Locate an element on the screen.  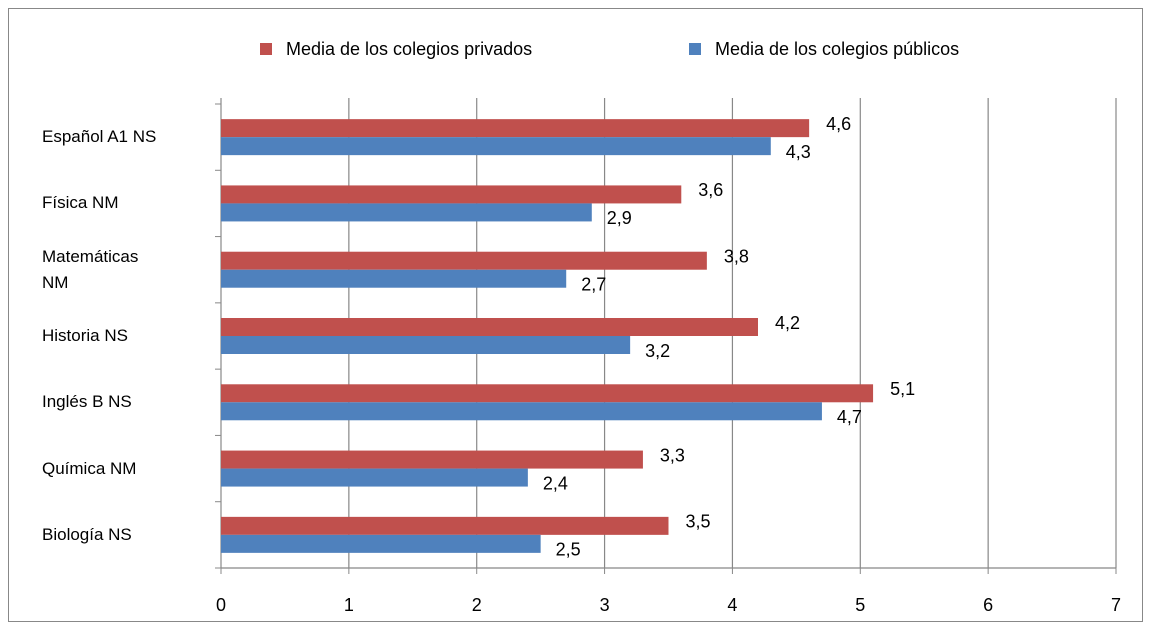
data-label: 2,4 is located at coordinates (555, 483).